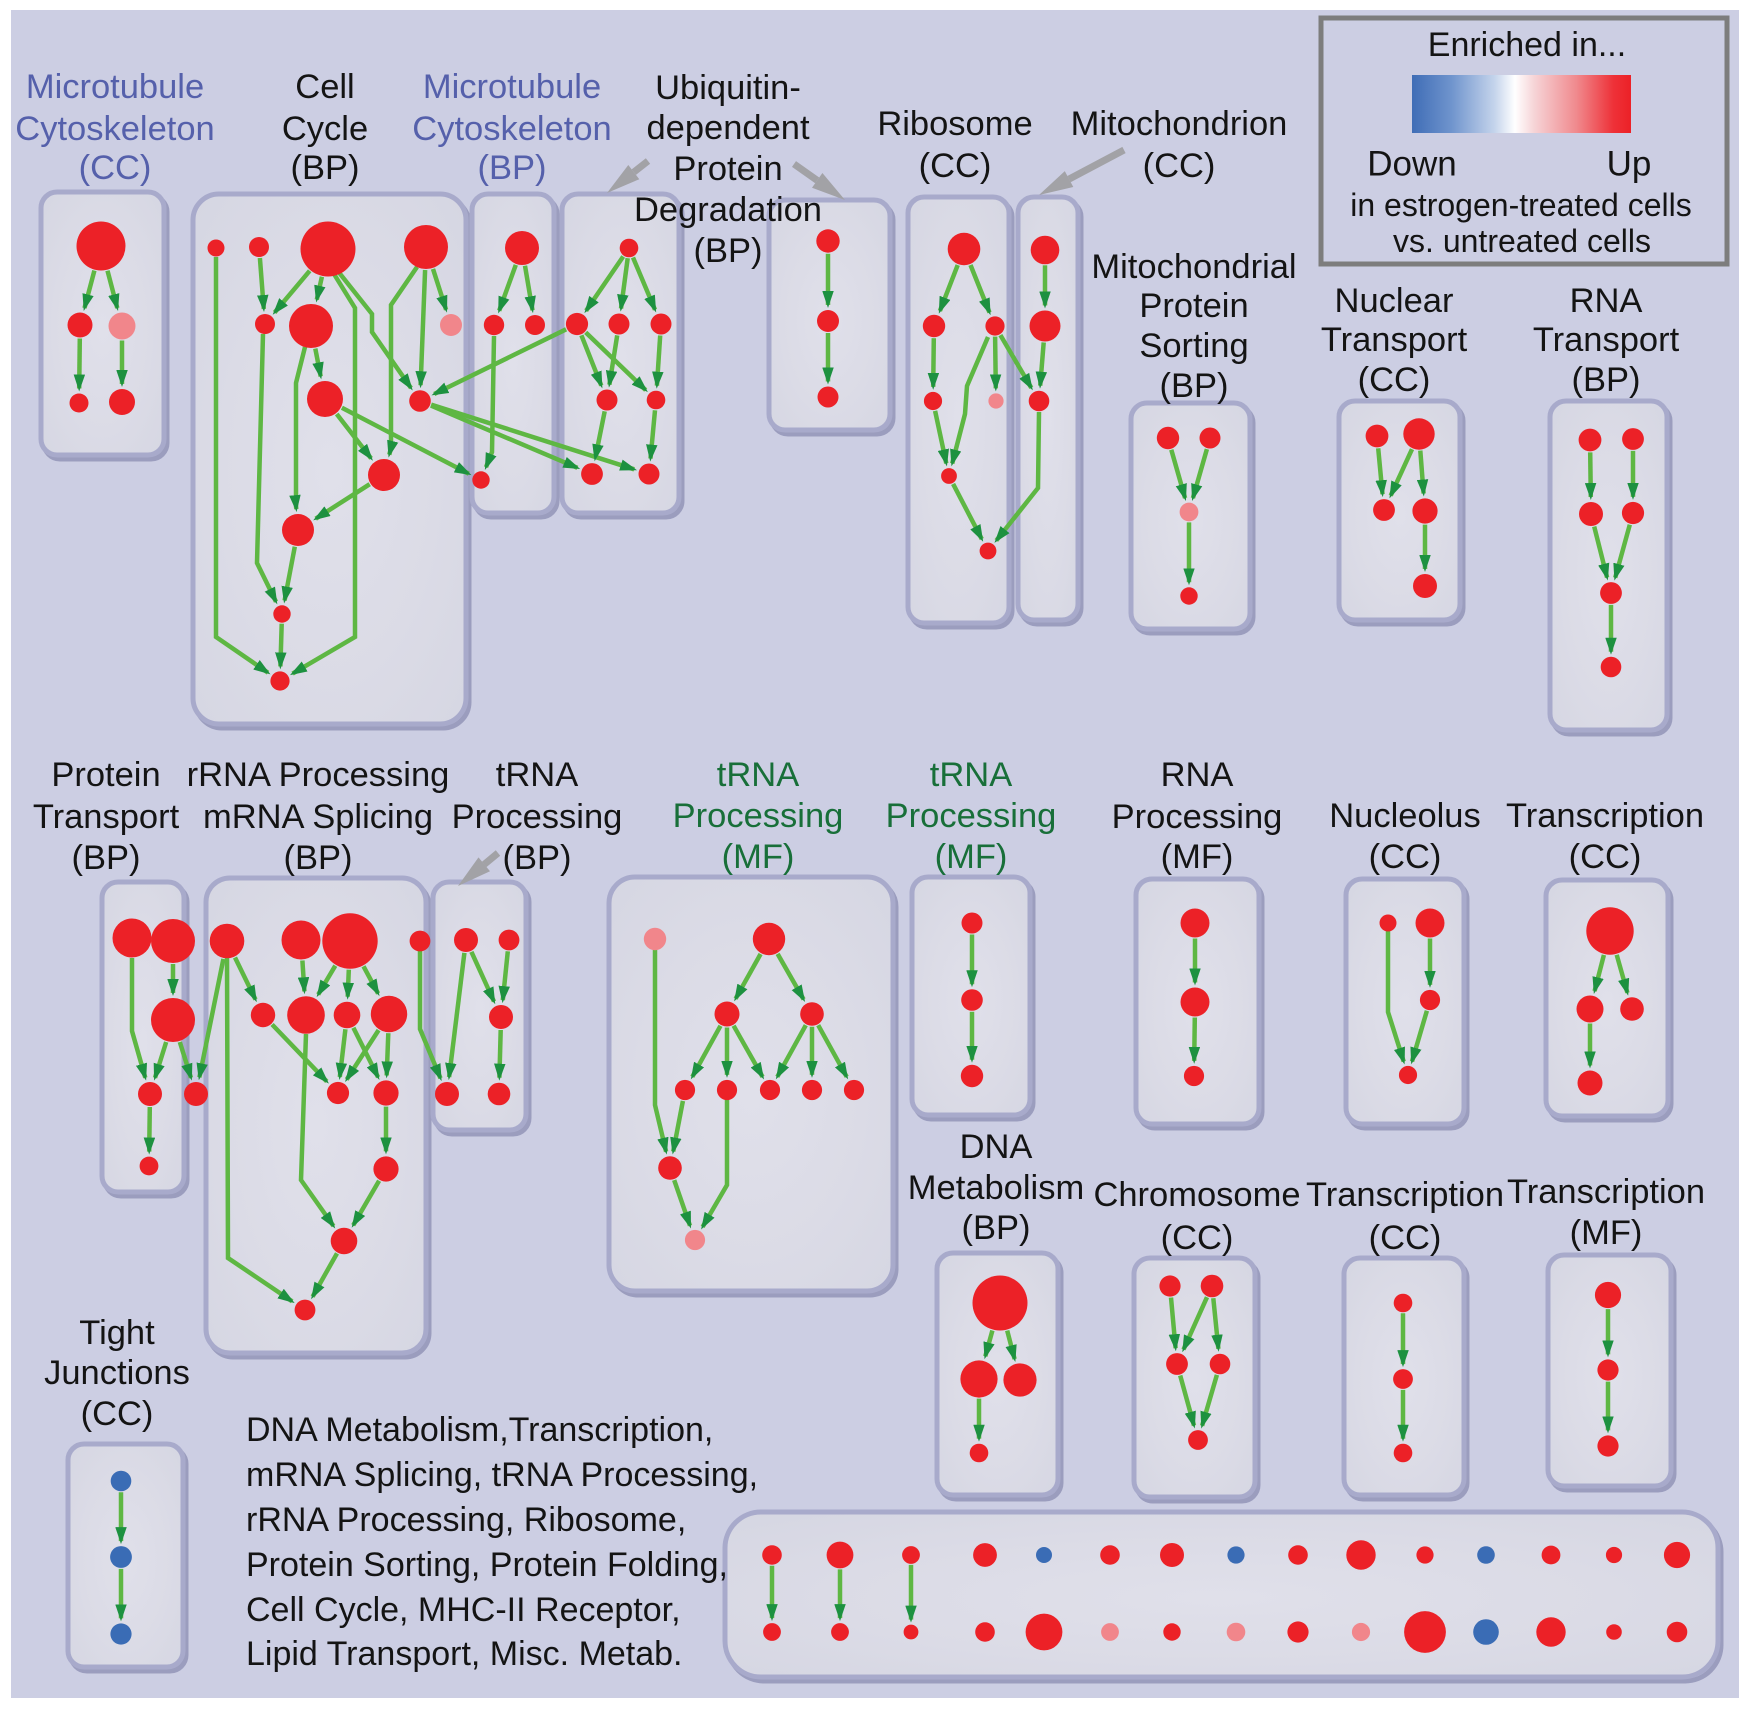  I want to click on svg-text: Mitochondrial, so click(1193, 267).